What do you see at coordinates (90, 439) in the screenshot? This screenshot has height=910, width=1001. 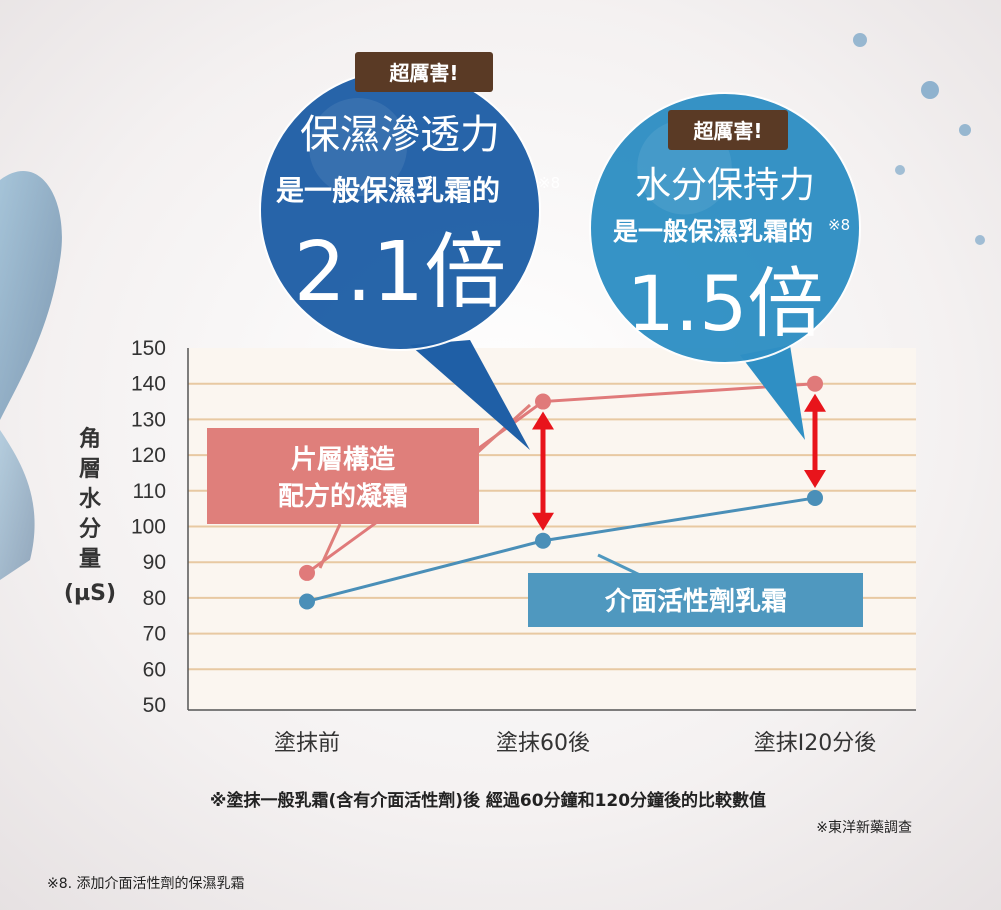 I see `y-label-char: 角` at bounding box center [90, 439].